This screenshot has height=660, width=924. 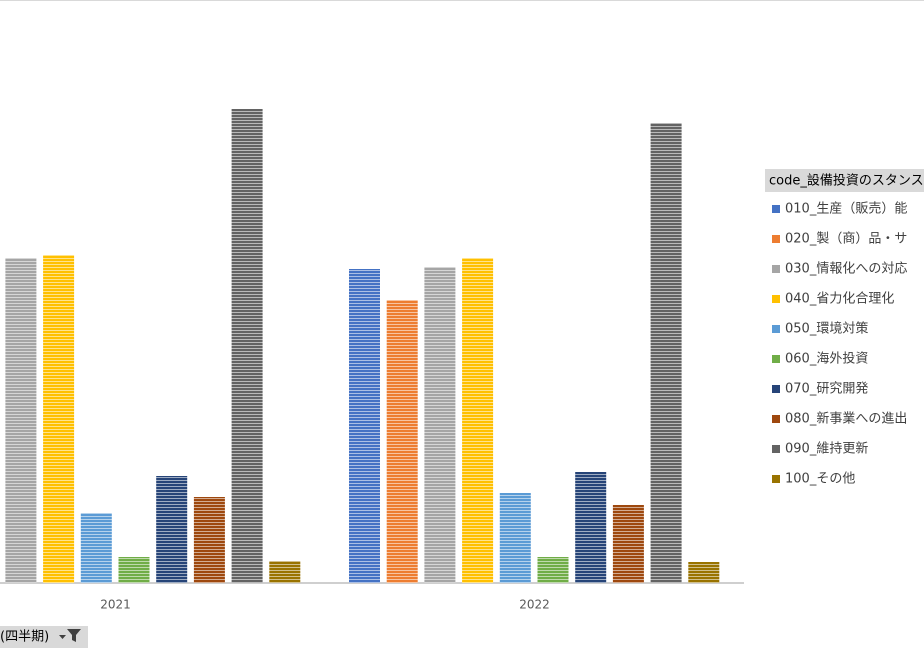 What do you see at coordinates (534, 605) in the screenshot?
I see `x-tick-label: 2022` at bounding box center [534, 605].